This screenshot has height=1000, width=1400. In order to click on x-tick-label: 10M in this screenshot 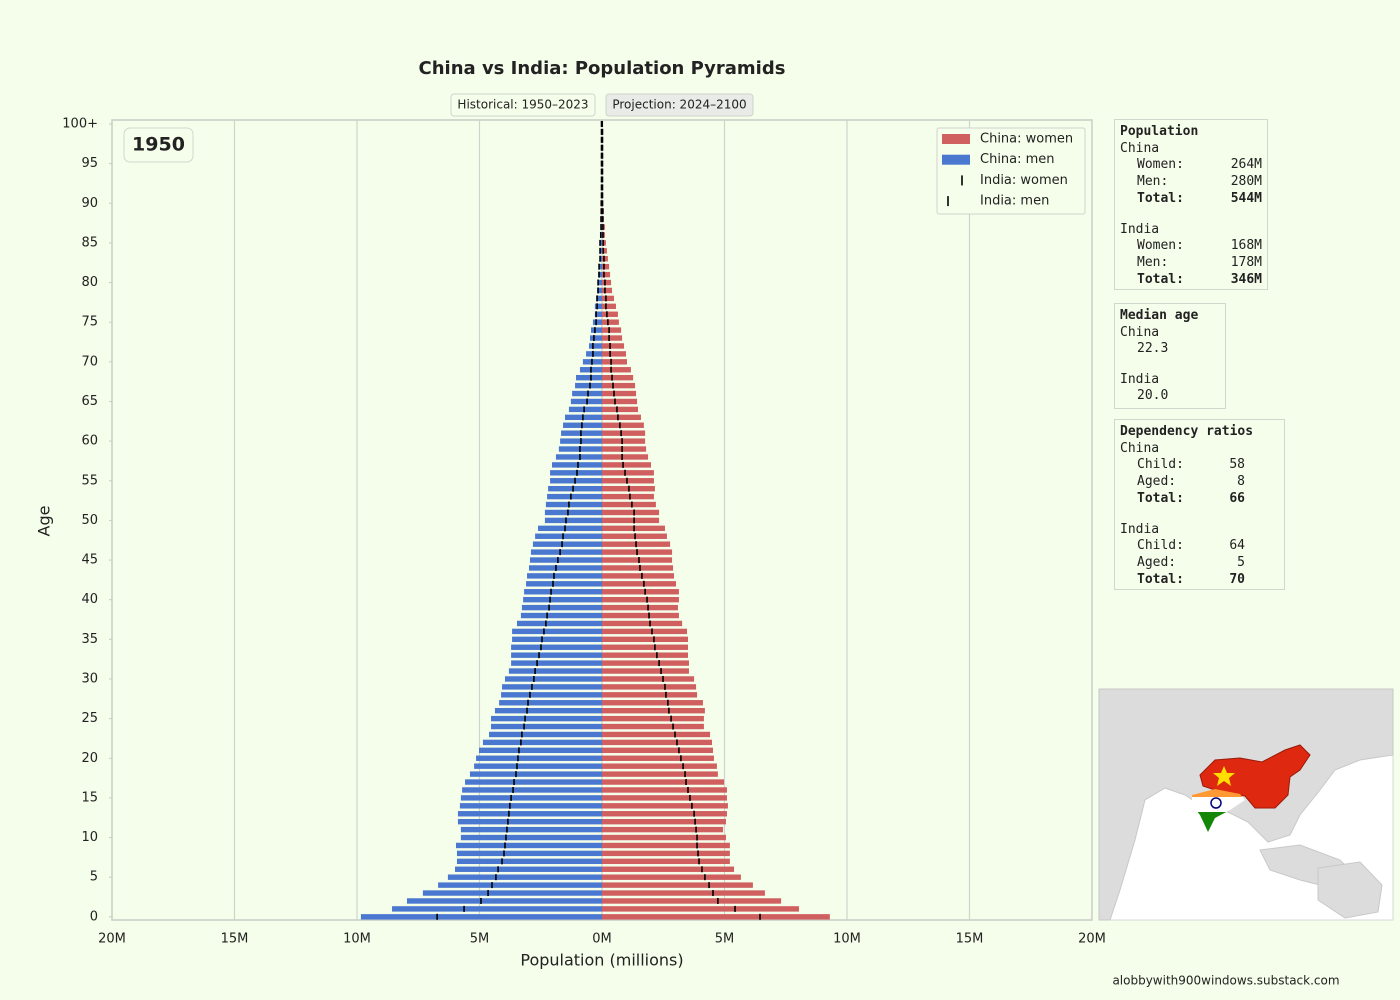, I will do `click(357, 939)`.